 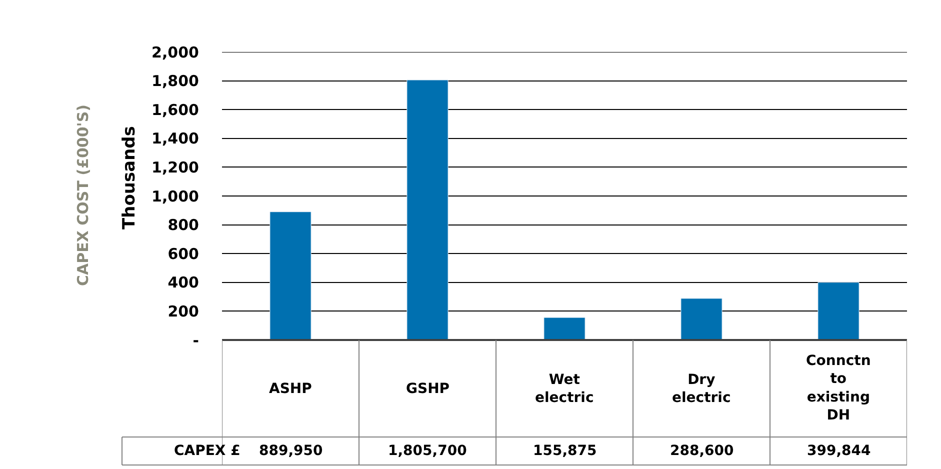 What do you see at coordinates (428, 389) in the screenshot?
I see `x-tick-label: GSHP` at bounding box center [428, 389].